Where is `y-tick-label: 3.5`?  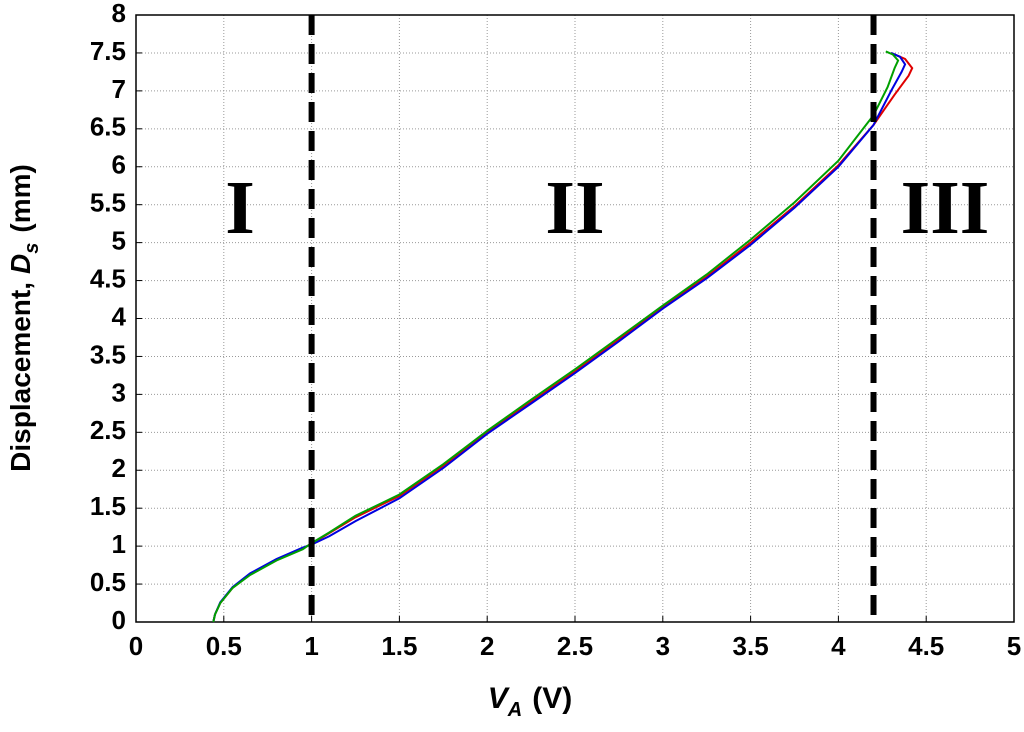
y-tick-label: 3.5 is located at coordinates (108, 354).